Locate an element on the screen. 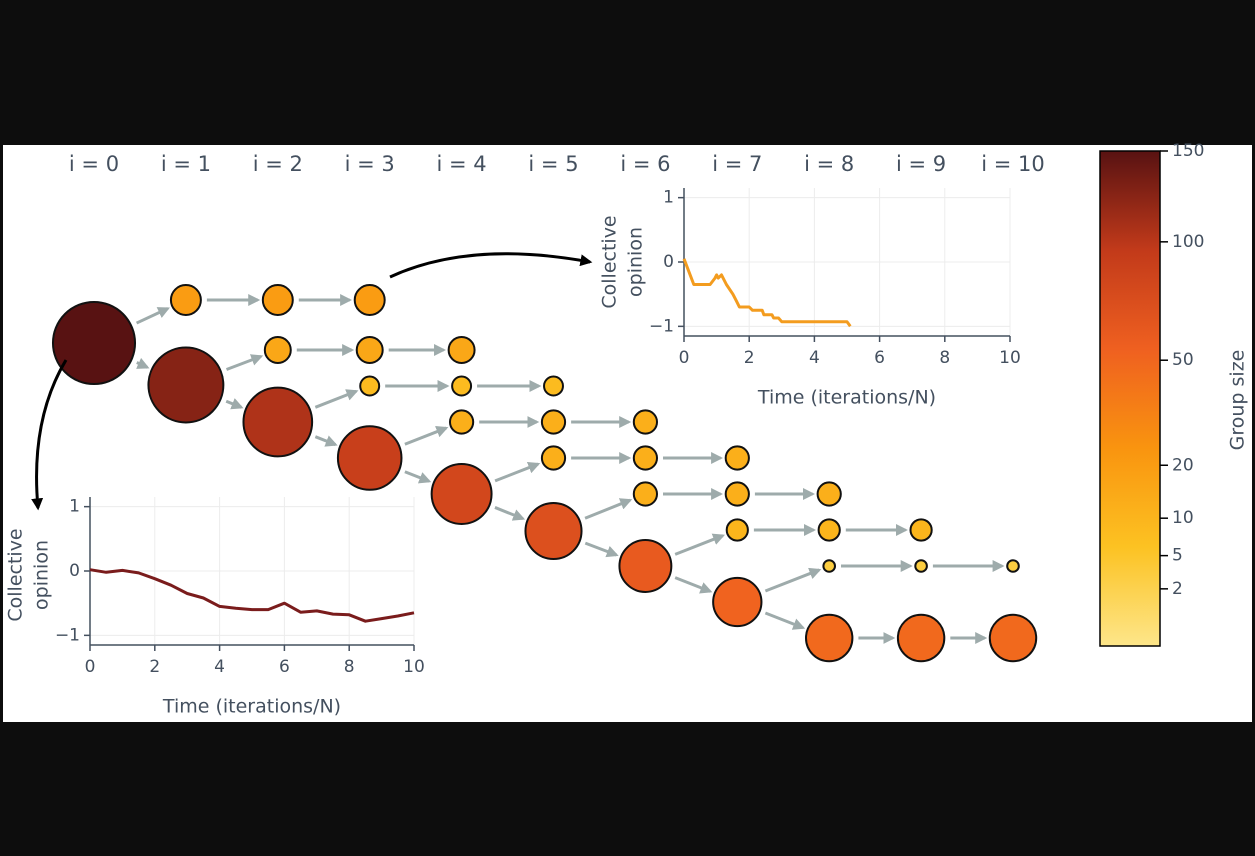 The image size is (1255, 856). column-label: i = 9 is located at coordinates (921, 164).